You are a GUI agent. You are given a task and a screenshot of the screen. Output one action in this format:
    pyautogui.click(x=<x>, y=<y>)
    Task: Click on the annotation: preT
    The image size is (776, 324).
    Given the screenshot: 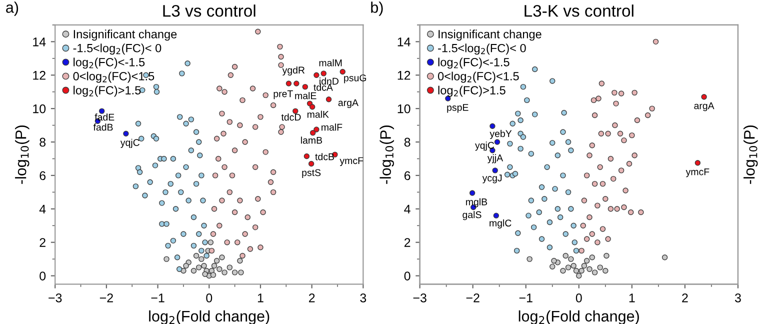 What is the action you would take?
    pyautogui.click(x=283, y=95)
    